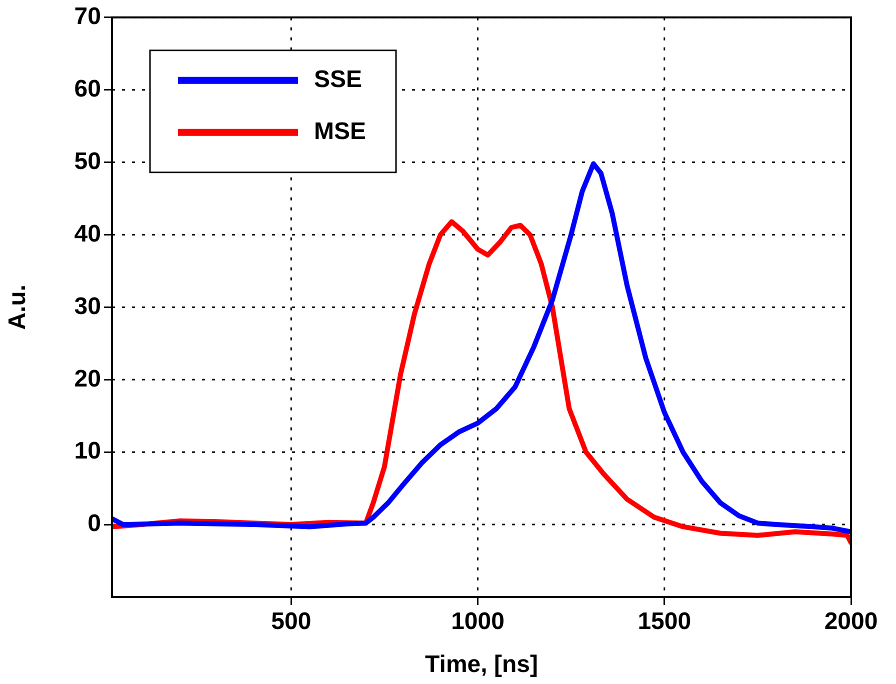 Image resolution: width=896 pixels, height=684 pixels. What do you see at coordinates (481, 664) in the screenshot?
I see `x-axis-title: Time, [ns]` at bounding box center [481, 664].